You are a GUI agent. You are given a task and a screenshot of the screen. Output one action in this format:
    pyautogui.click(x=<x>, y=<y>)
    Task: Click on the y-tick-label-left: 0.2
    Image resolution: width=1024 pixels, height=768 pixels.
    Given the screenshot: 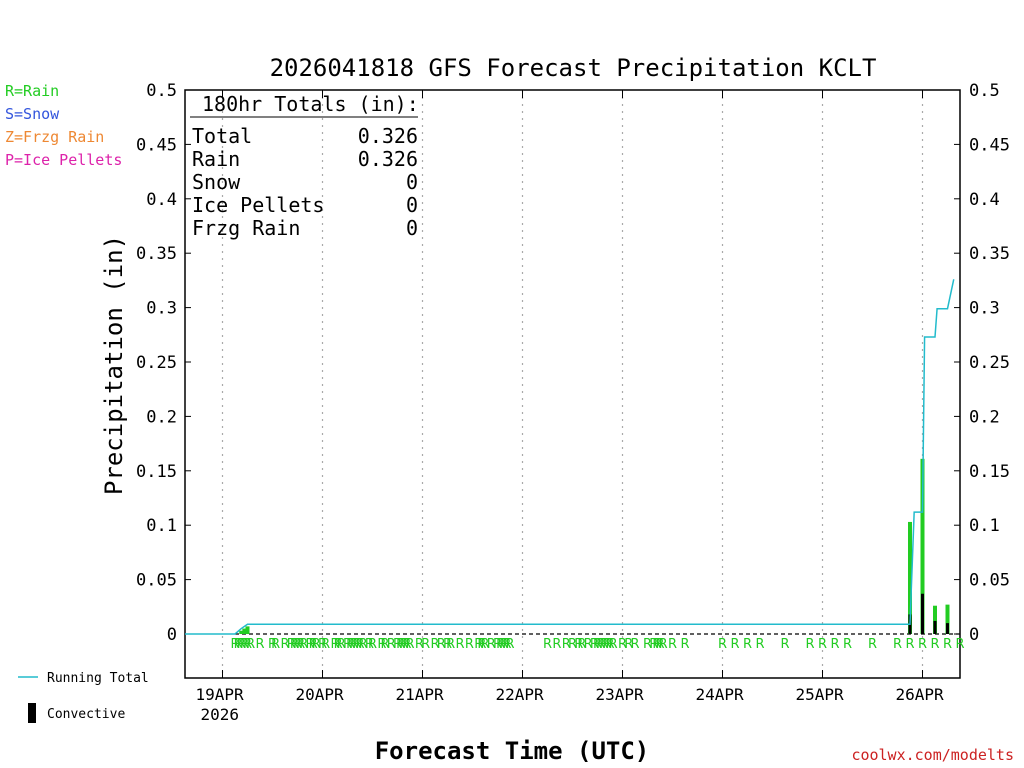 What is the action you would take?
    pyautogui.click(x=161, y=417)
    